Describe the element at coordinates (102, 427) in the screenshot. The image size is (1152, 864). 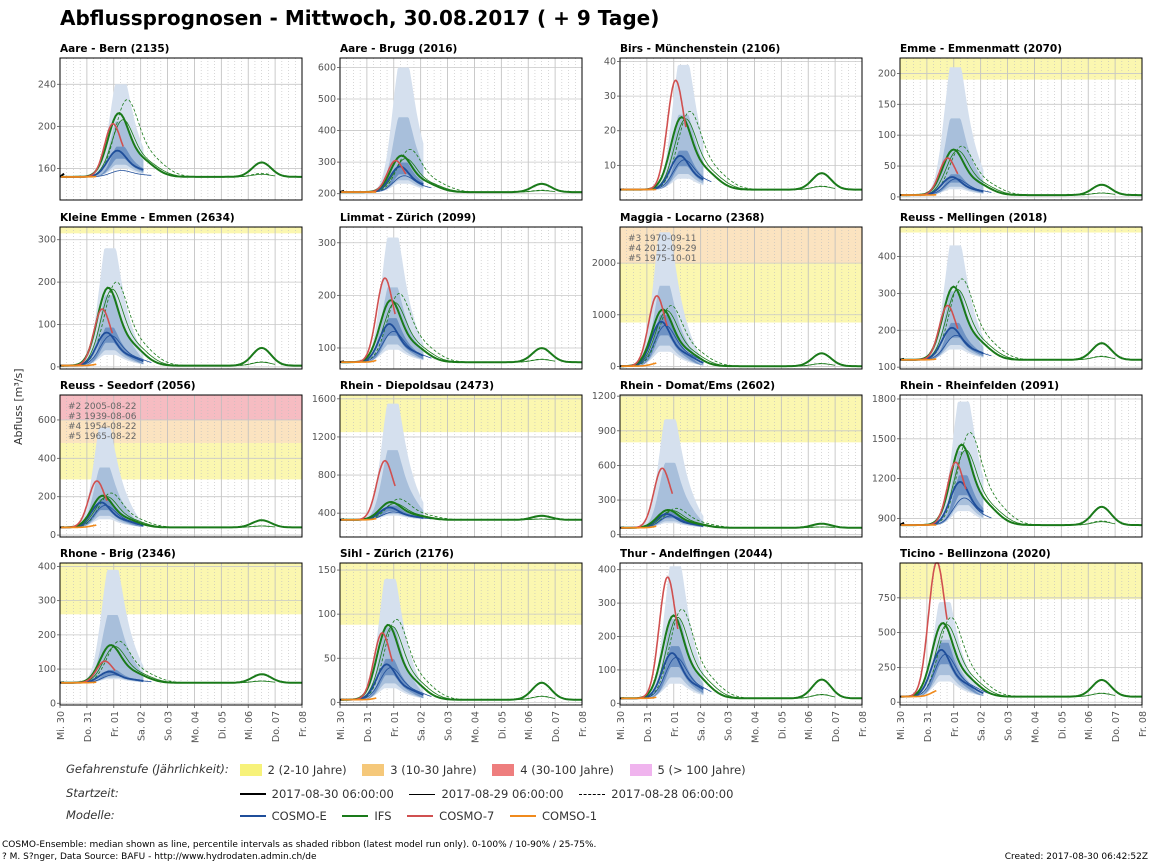
I see `flood-annotation: #4 1954-08-22` at that location.